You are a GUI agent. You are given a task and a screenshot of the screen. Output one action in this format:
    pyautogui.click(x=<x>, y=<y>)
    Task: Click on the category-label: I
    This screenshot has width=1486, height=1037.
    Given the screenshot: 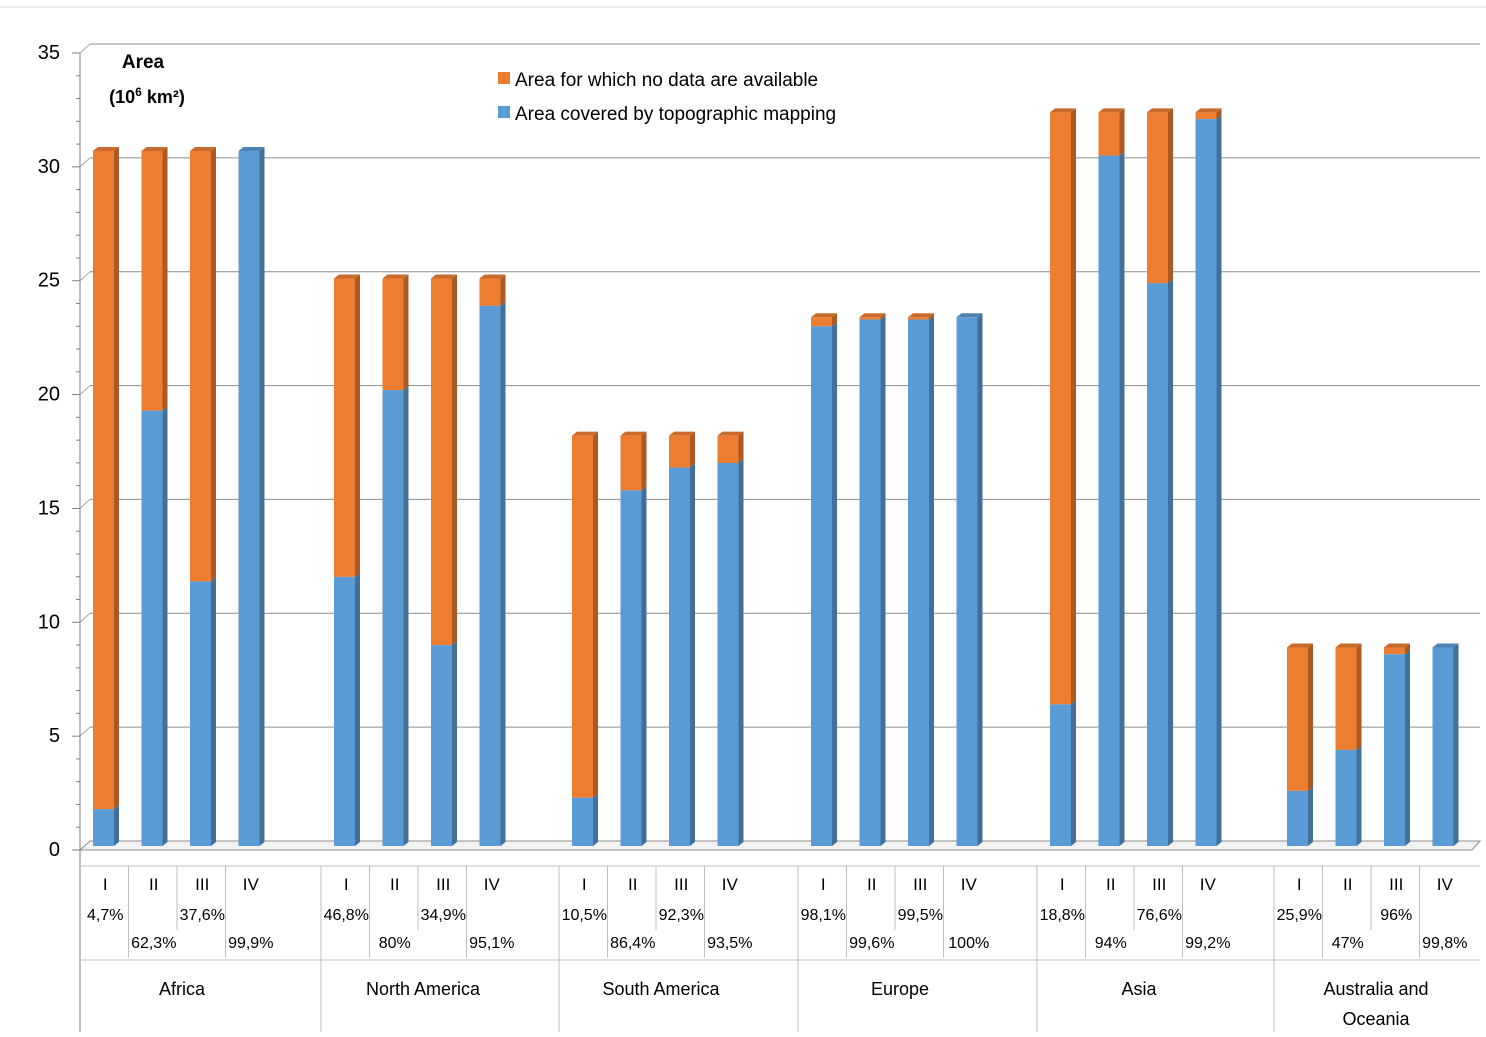 What is the action you would take?
    pyautogui.click(x=1299, y=884)
    